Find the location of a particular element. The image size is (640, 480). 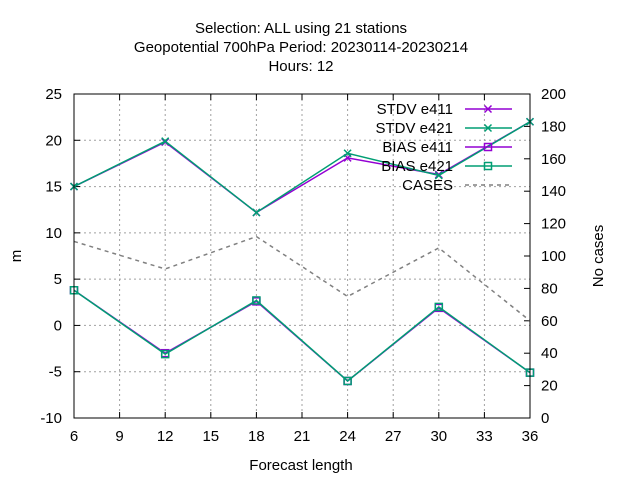

legend-label: CASES is located at coordinates (427, 185).